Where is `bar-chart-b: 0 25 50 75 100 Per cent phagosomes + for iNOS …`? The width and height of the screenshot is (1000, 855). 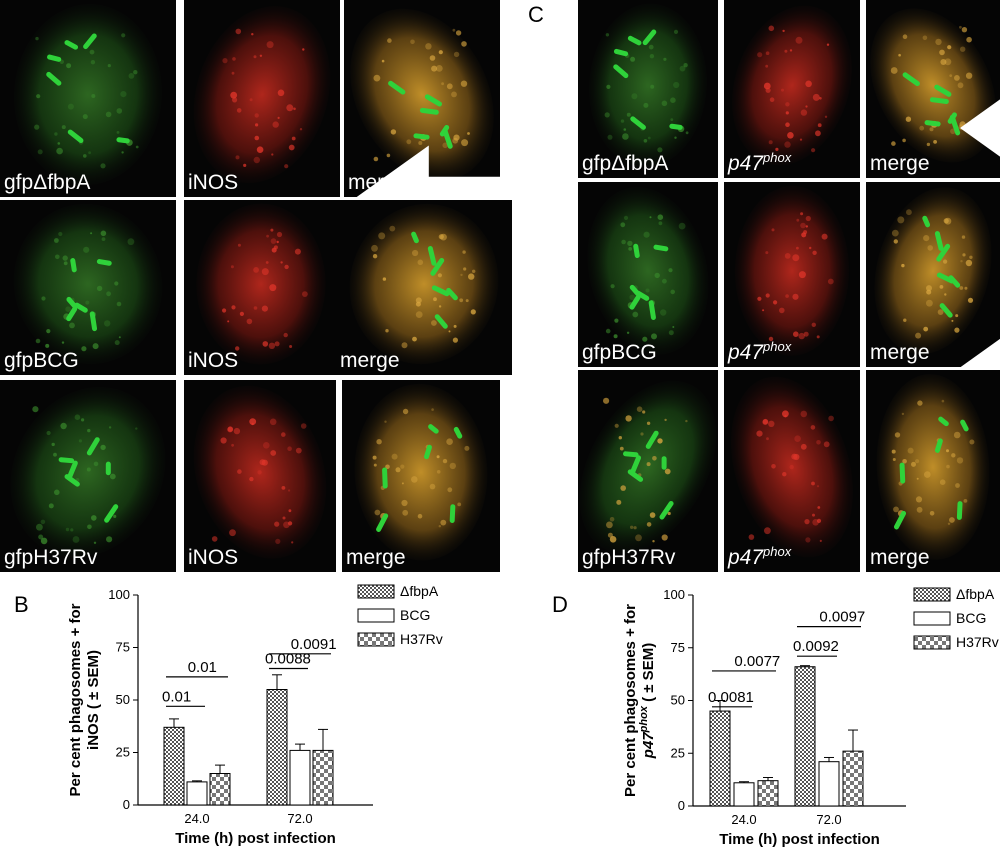
bar-chart-b: 0 25 50 75 100 Per cent phagosomes + for iNOS … is located at coordinates (255, 715).